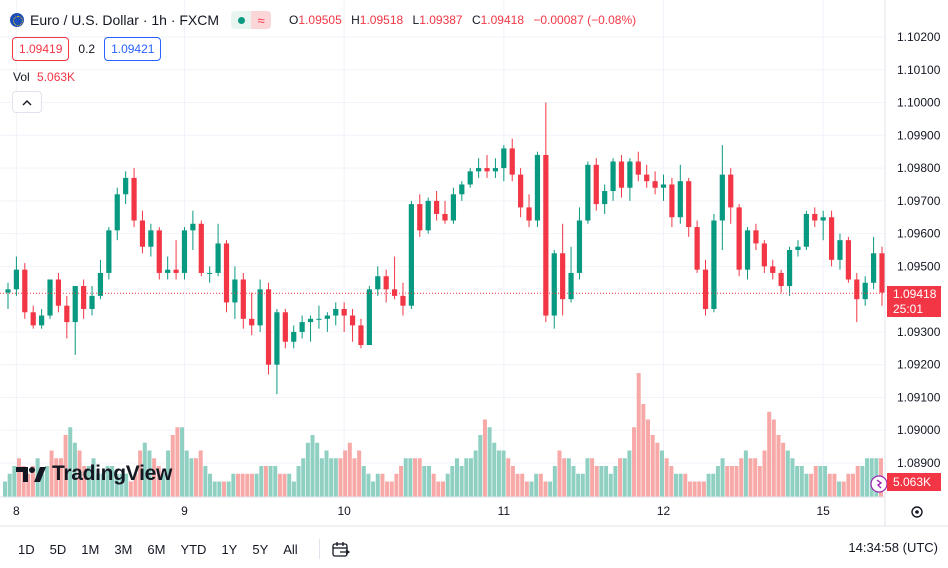 This screenshot has width=948, height=568. What do you see at coordinates (893, 547) in the screenshot?
I see `utc-clock: 14:34:58 (UTC)` at bounding box center [893, 547].